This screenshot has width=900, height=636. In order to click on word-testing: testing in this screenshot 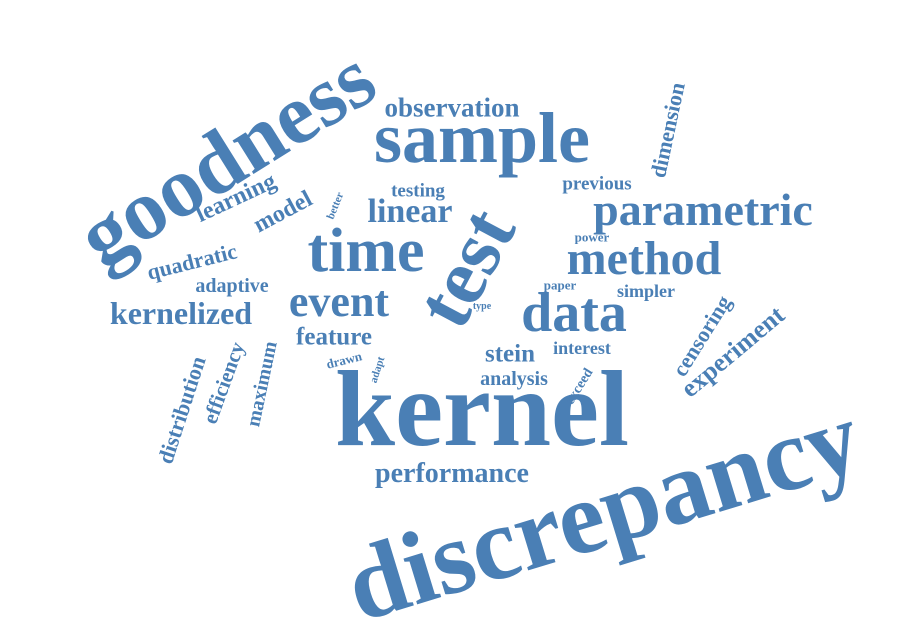, I will do `click(418, 191)`.